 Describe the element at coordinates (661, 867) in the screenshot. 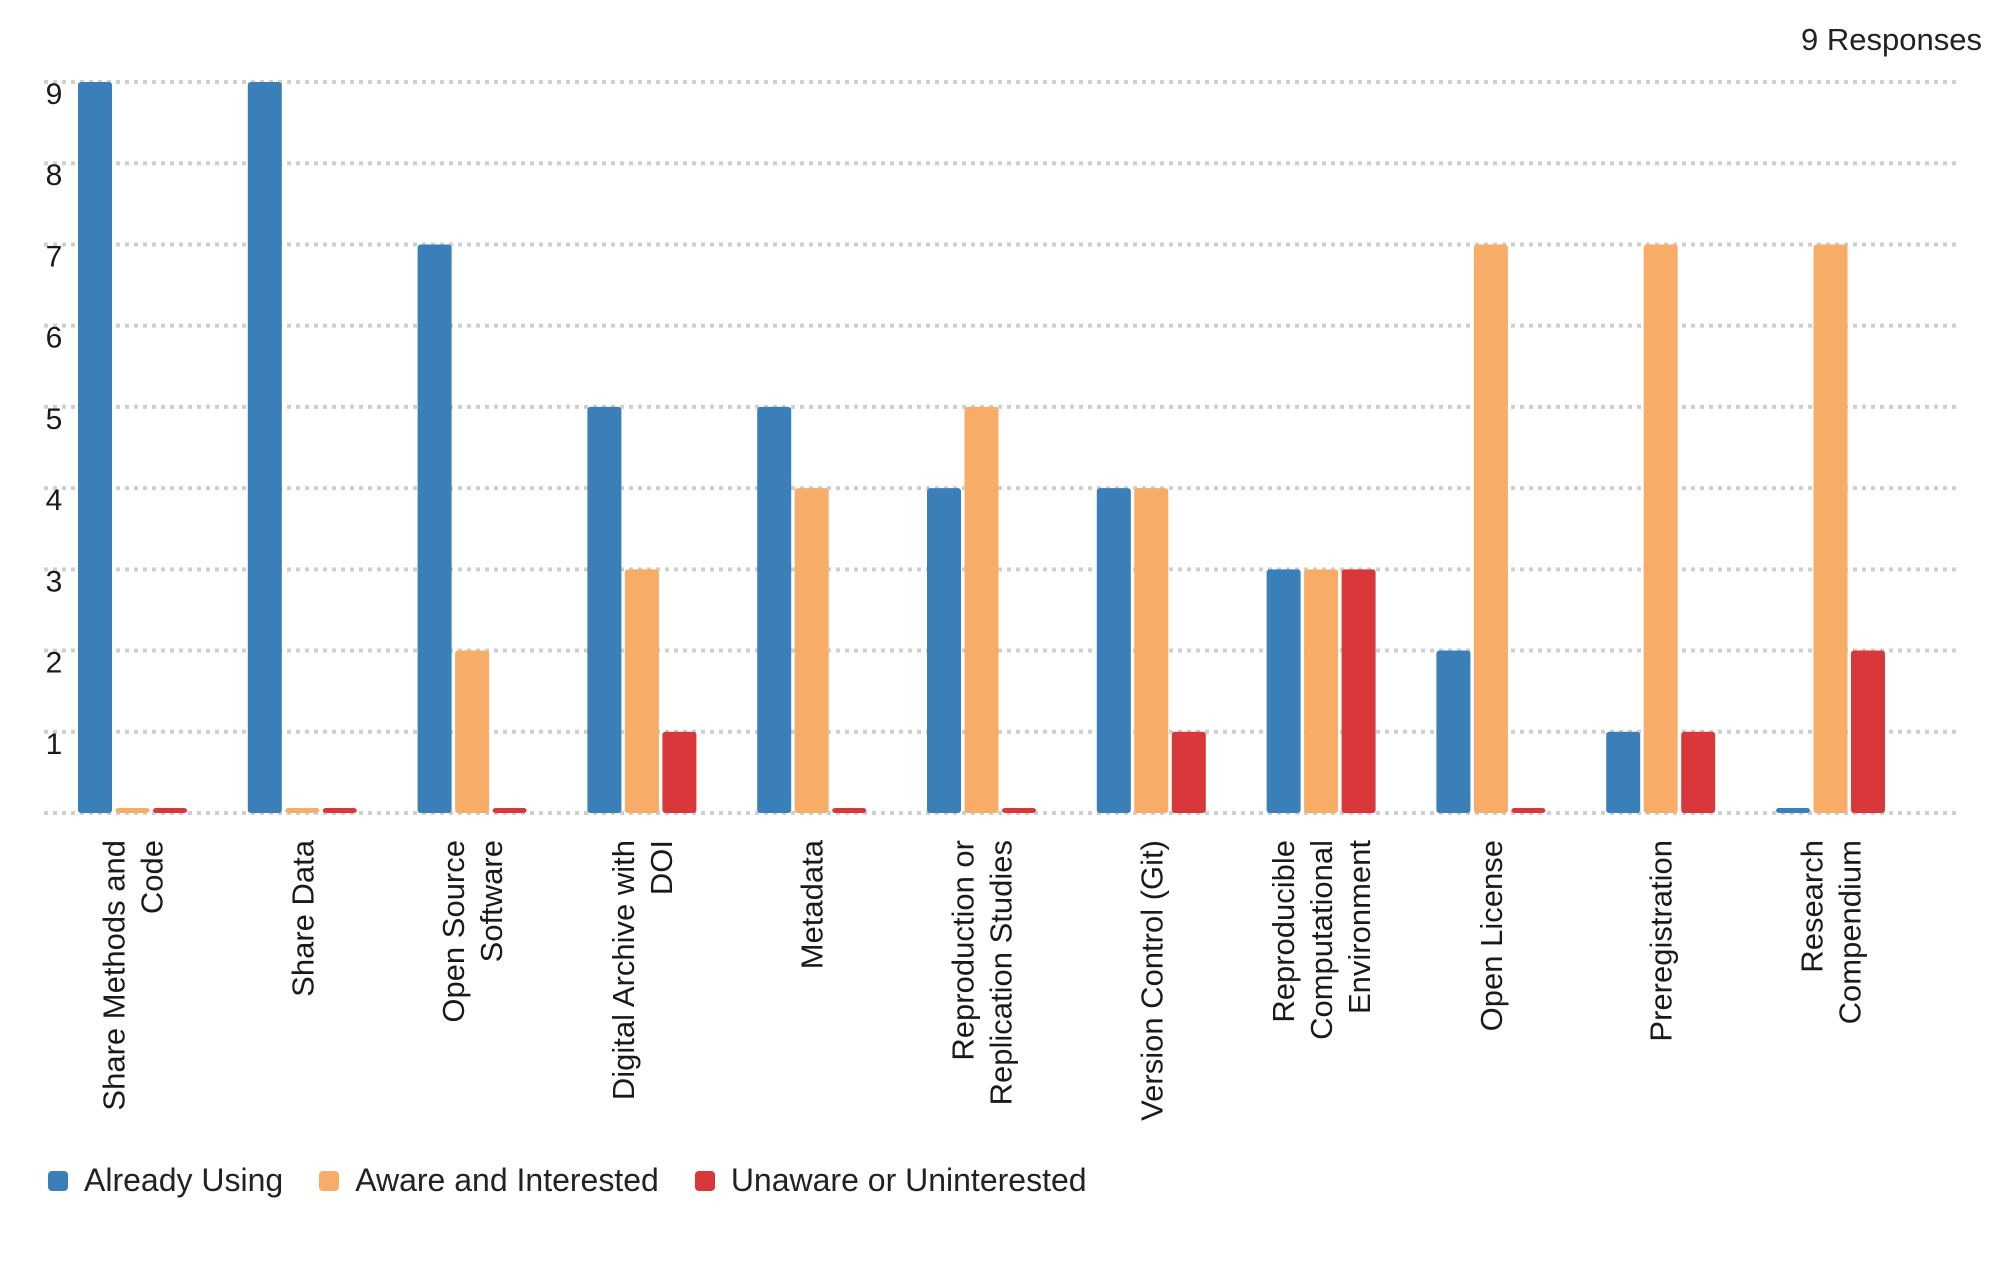

I see `x-tick-label-line: DOI` at that location.